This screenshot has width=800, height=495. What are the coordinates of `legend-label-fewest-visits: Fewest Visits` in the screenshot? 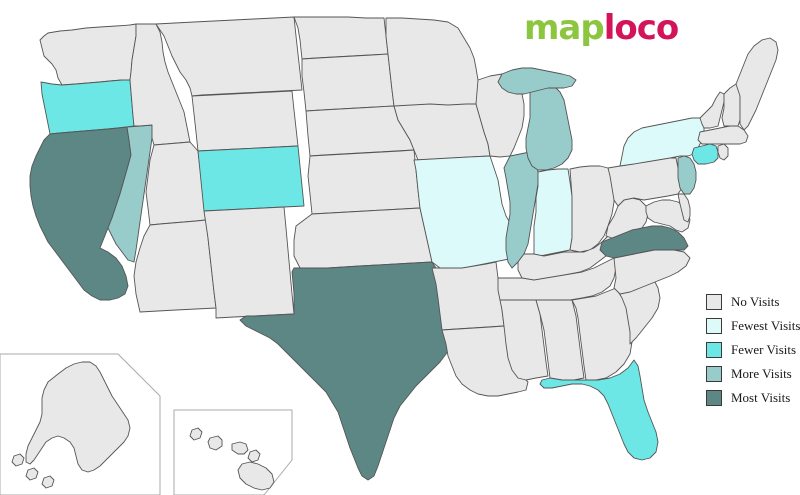 It's located at (765, 325).